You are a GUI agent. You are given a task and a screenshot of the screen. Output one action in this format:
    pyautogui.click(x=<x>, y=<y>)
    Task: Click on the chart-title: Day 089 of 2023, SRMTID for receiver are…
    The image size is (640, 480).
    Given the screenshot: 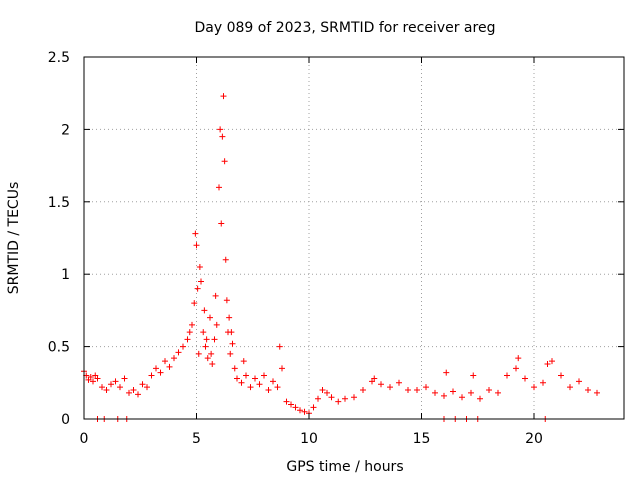 What is the action you would take?
    pyautogui.click(x=345, y=28)
    